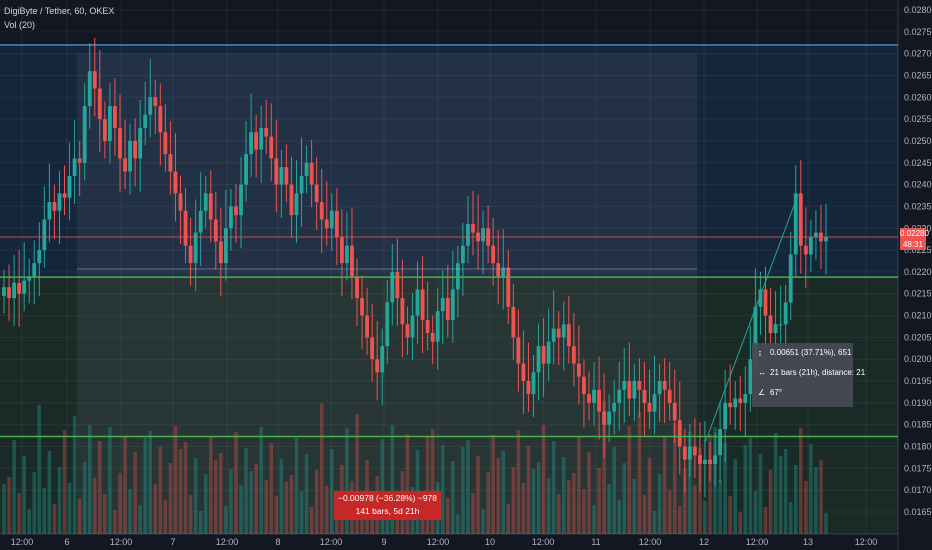 Image resolution: width=932 pixels, height=550 pixels. What do you see at coordinates (776, 392) in the screenshot?
I see `measure-angle: 67°` at bounding box center [776, 392].